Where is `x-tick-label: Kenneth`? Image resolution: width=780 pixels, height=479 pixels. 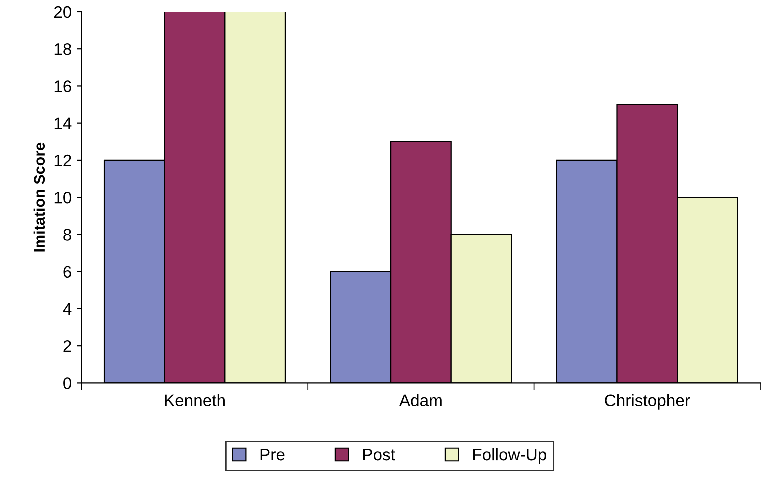 x-tick-label: Kenneth is located at coordinates (195, 400).